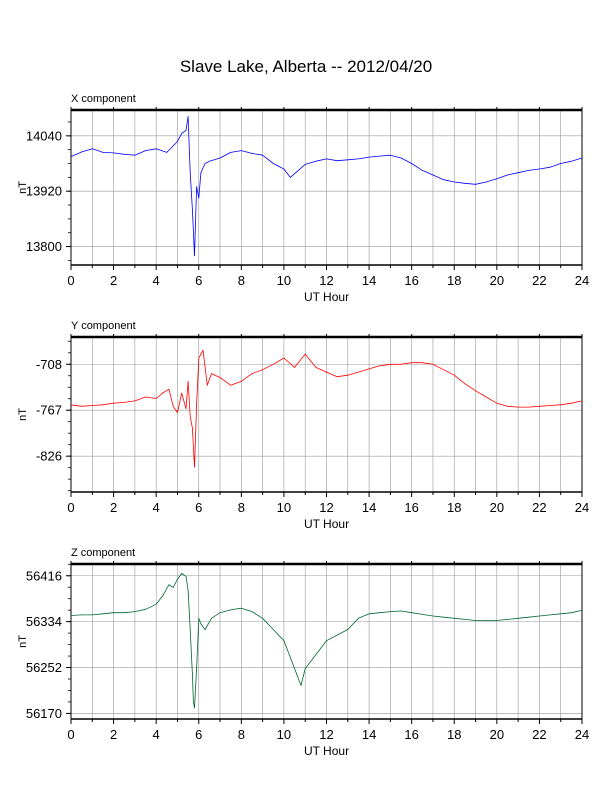  Describe the element at coordinates (411, 280) in the screenshot. I see `panel-1-xtick-label: 16` at that location.